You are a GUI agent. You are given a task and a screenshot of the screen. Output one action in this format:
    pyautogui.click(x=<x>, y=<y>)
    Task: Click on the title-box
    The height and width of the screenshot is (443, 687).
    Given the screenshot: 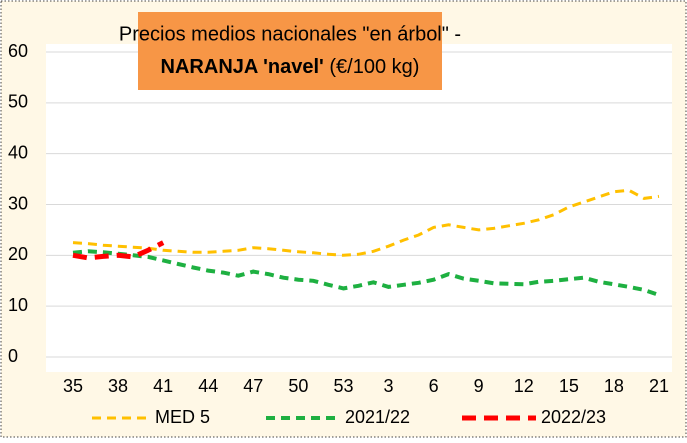 What is the action you would take?
    pyautogui.click(x=290, y=51)
    